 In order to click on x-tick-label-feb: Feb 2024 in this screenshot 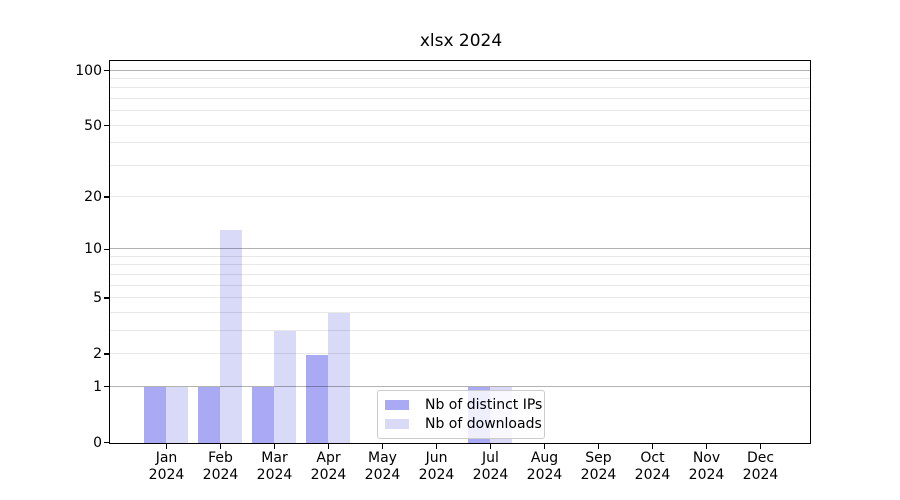, I will do `click(221, 467)`.